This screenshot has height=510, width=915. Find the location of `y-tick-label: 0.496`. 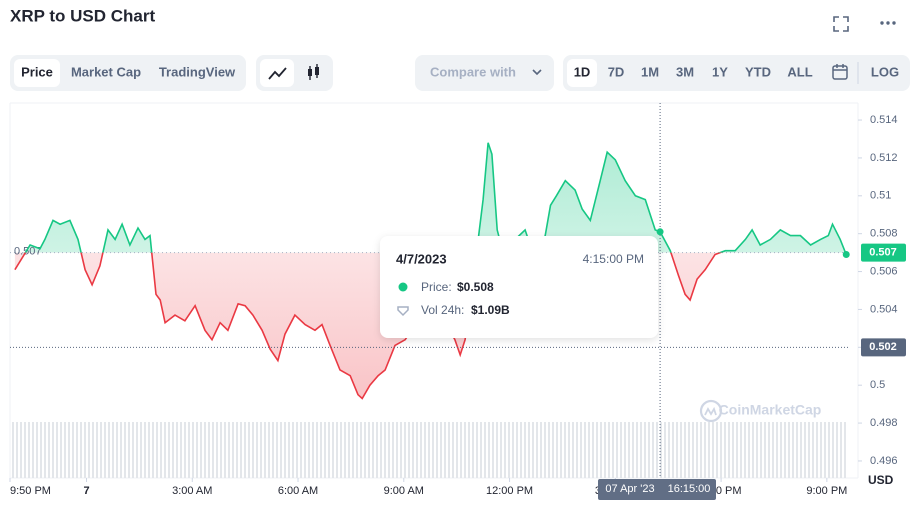

y-tick-label: 0.496 is located at coordinates (884, 461).